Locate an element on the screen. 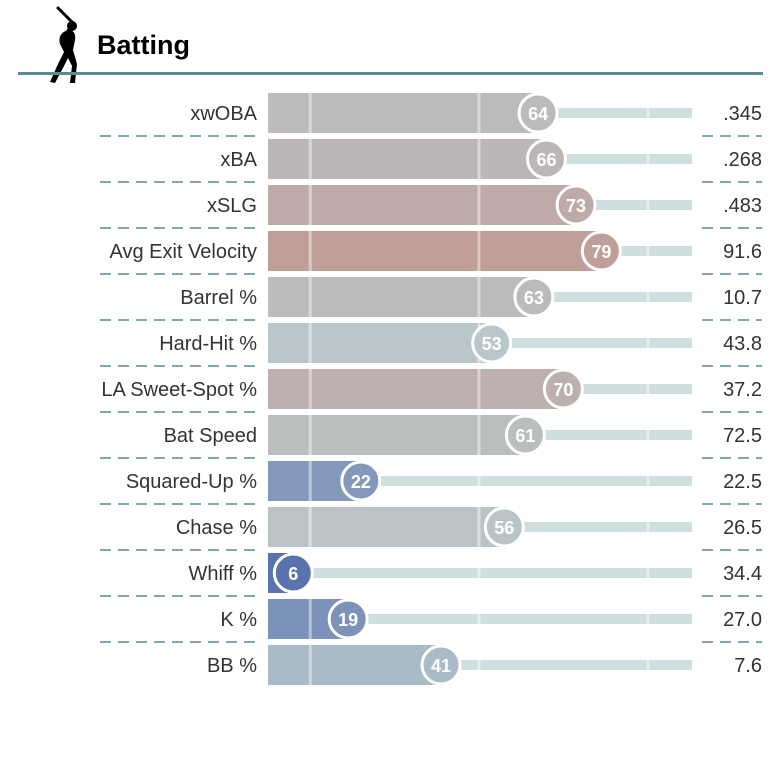  percentile-value: 53 is located at coordinates (492, 344).